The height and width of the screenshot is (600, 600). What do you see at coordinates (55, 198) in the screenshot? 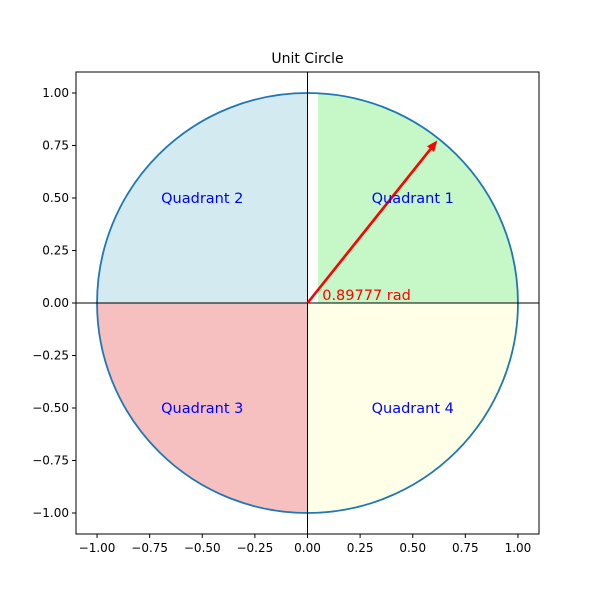
I see `y-tick-label: 0.50` at bounding box center [55, 198].